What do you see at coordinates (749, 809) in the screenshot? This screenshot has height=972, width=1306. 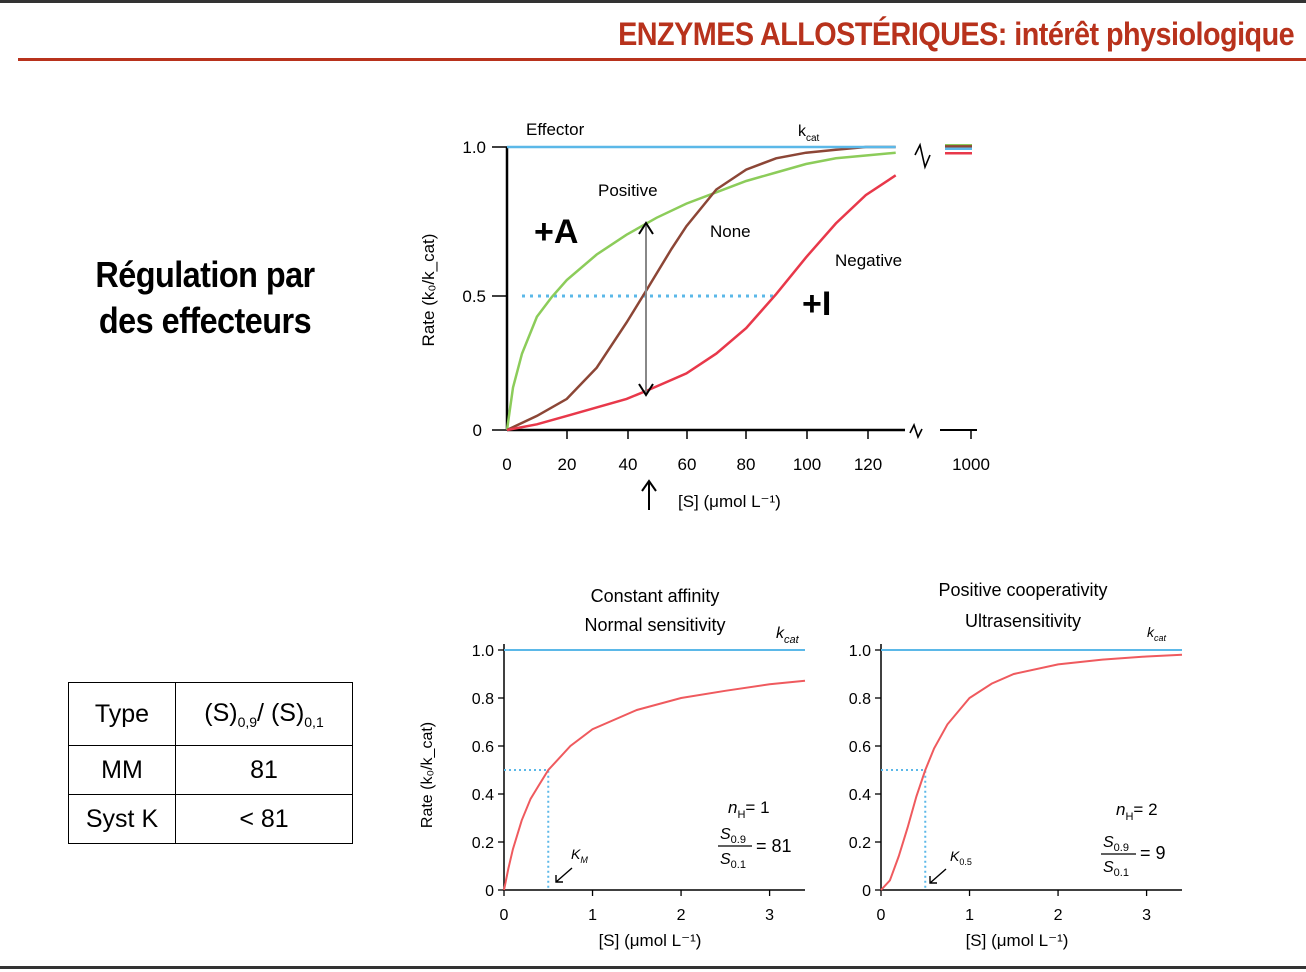 I see `hill-coefficient-label: nH= 1` at bounding box center [749, 809].